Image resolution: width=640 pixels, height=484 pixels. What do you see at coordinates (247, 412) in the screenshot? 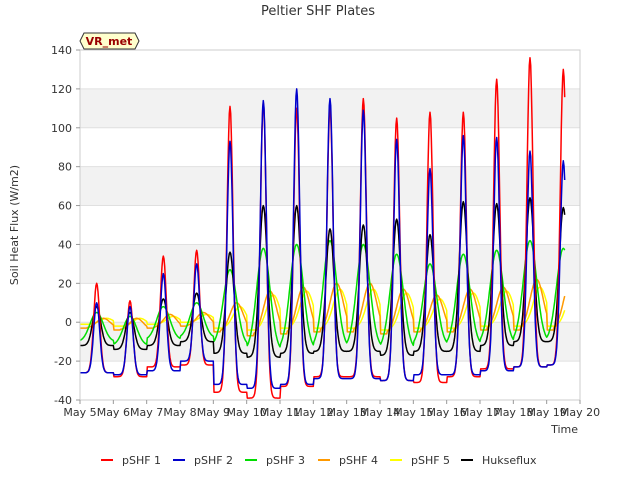
I see `x-tick-label: May 10` at bounding box center [247, 412].